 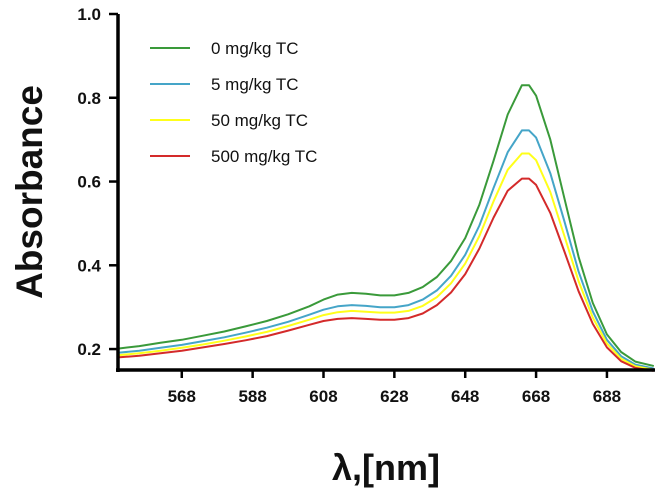 What do you see at coordinates (323, 396) in the screenshot?
I see `x-tick-label: 608` at bounding box center [323, 396].